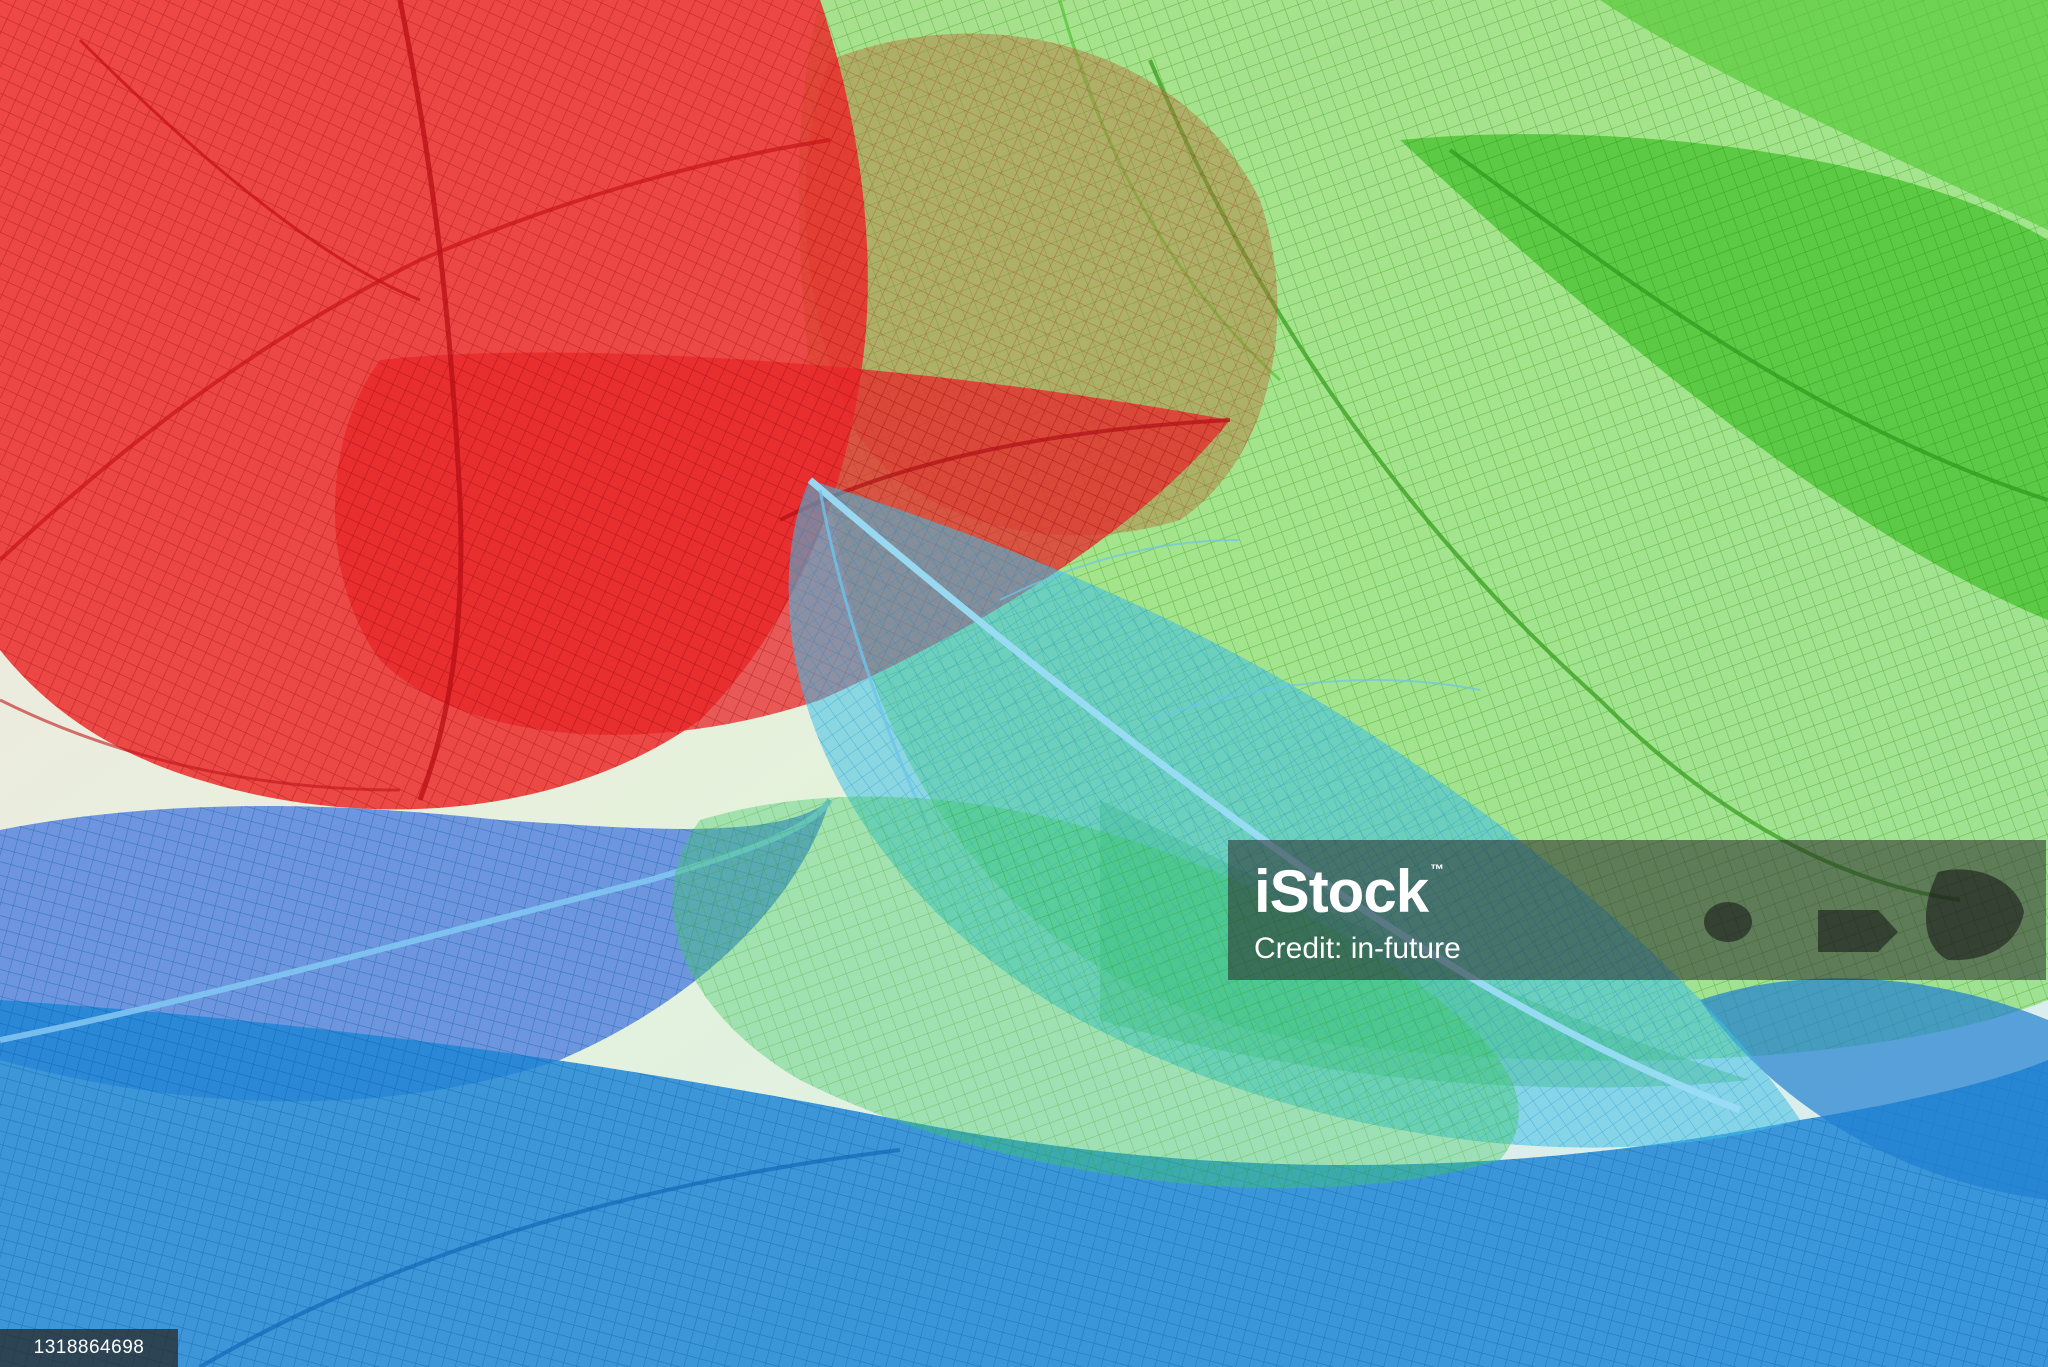  Describe the element at coordinates (1637, 910) in the screenshot. I see `watermark-banner: iStock ™ Credit: in-future` at that location.